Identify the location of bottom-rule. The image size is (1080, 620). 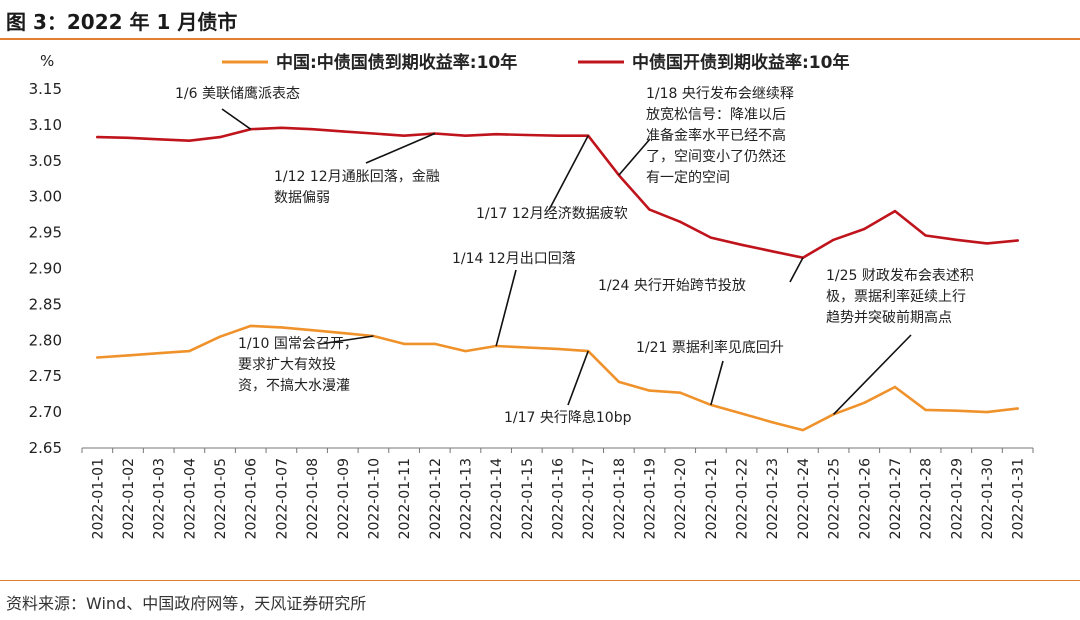
(540, 580).